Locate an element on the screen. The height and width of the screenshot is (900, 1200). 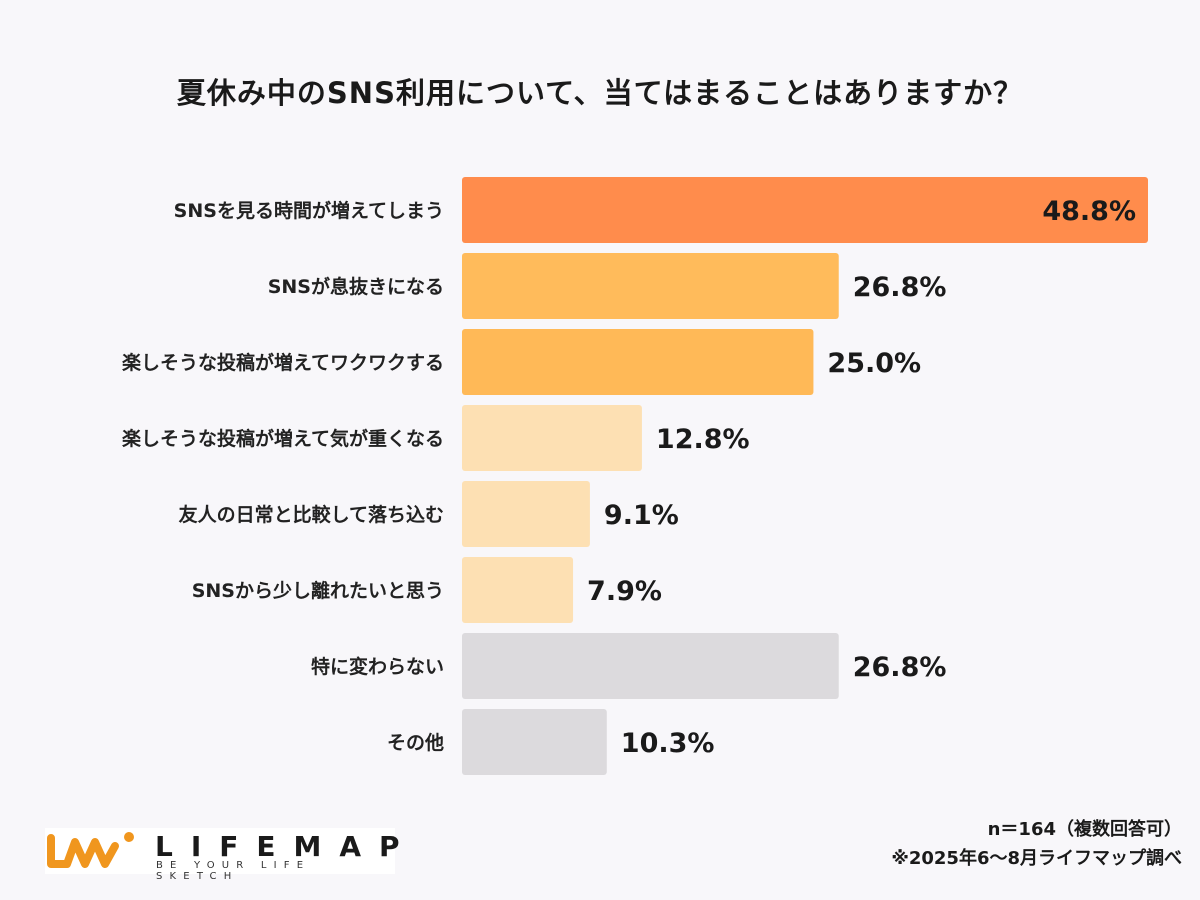
value-label: 10.3% is located at coordinates (668, 743).